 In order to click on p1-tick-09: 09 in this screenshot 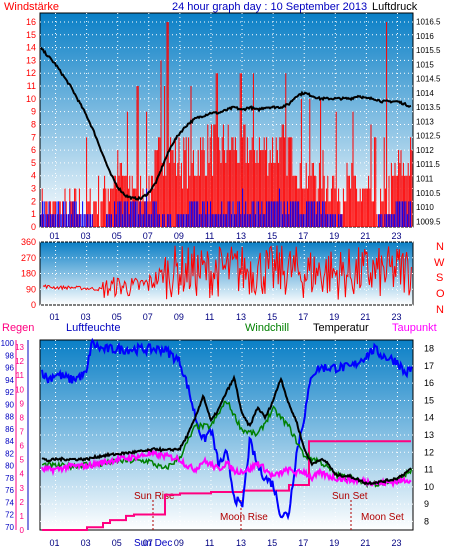, I will do `click(179, 236)`.